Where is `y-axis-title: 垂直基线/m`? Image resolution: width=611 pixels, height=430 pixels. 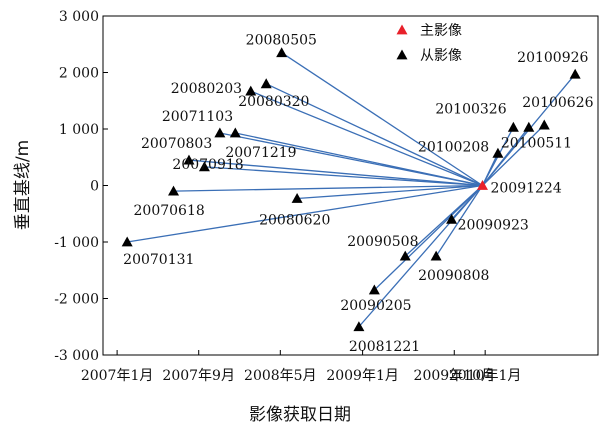
y-axis-title: 垂直基线/m is located at coordinates (23, 185).